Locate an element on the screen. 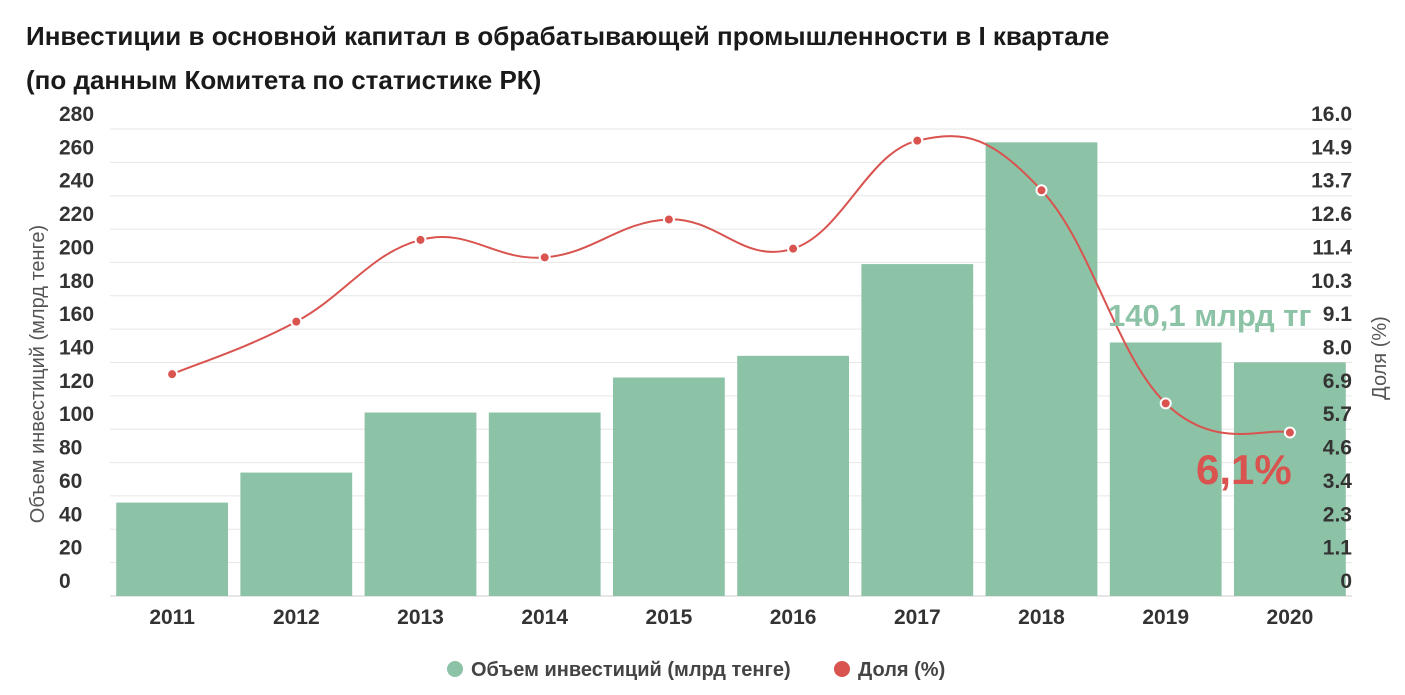 Image resolution: width=1405 pixels, height=695 pixels. x-tick-label: 2015 is located at coordinates (669, 617).